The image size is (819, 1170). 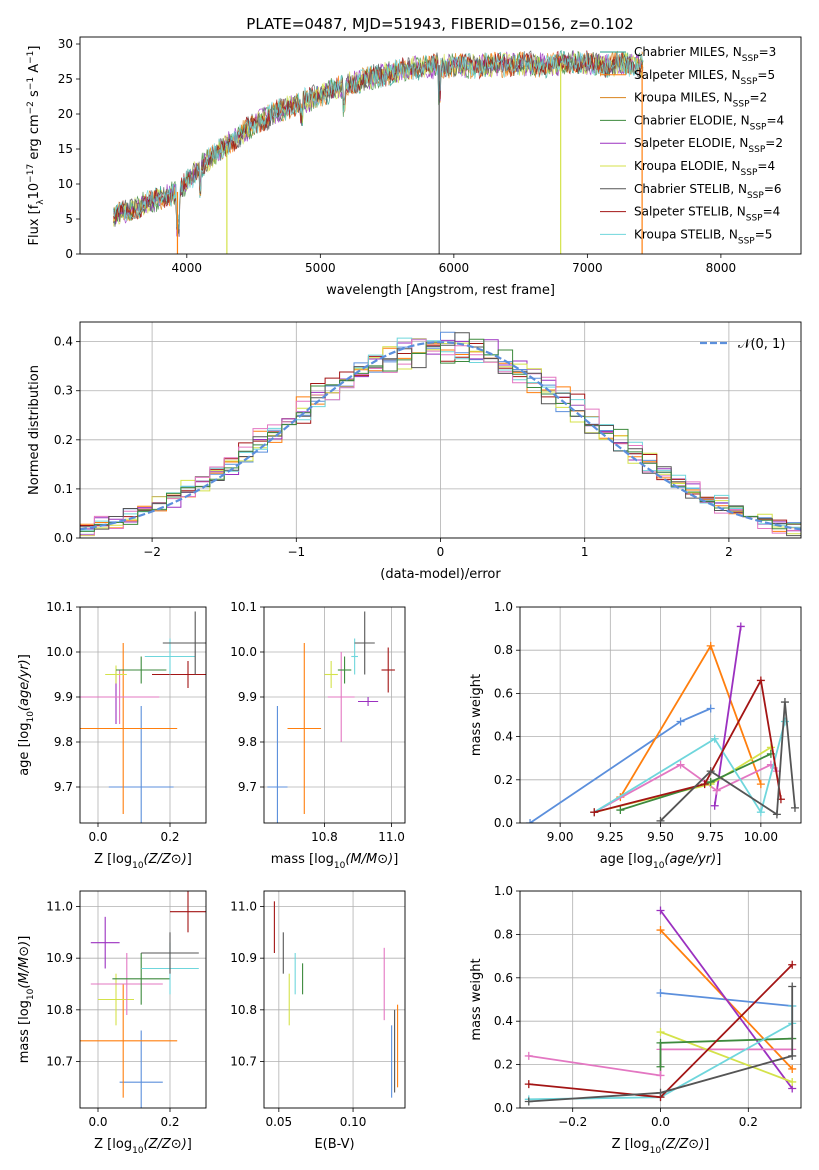 I want to click on legend-label: Chabrier STELIB, NSSP=6, so click(x=708, y=191).